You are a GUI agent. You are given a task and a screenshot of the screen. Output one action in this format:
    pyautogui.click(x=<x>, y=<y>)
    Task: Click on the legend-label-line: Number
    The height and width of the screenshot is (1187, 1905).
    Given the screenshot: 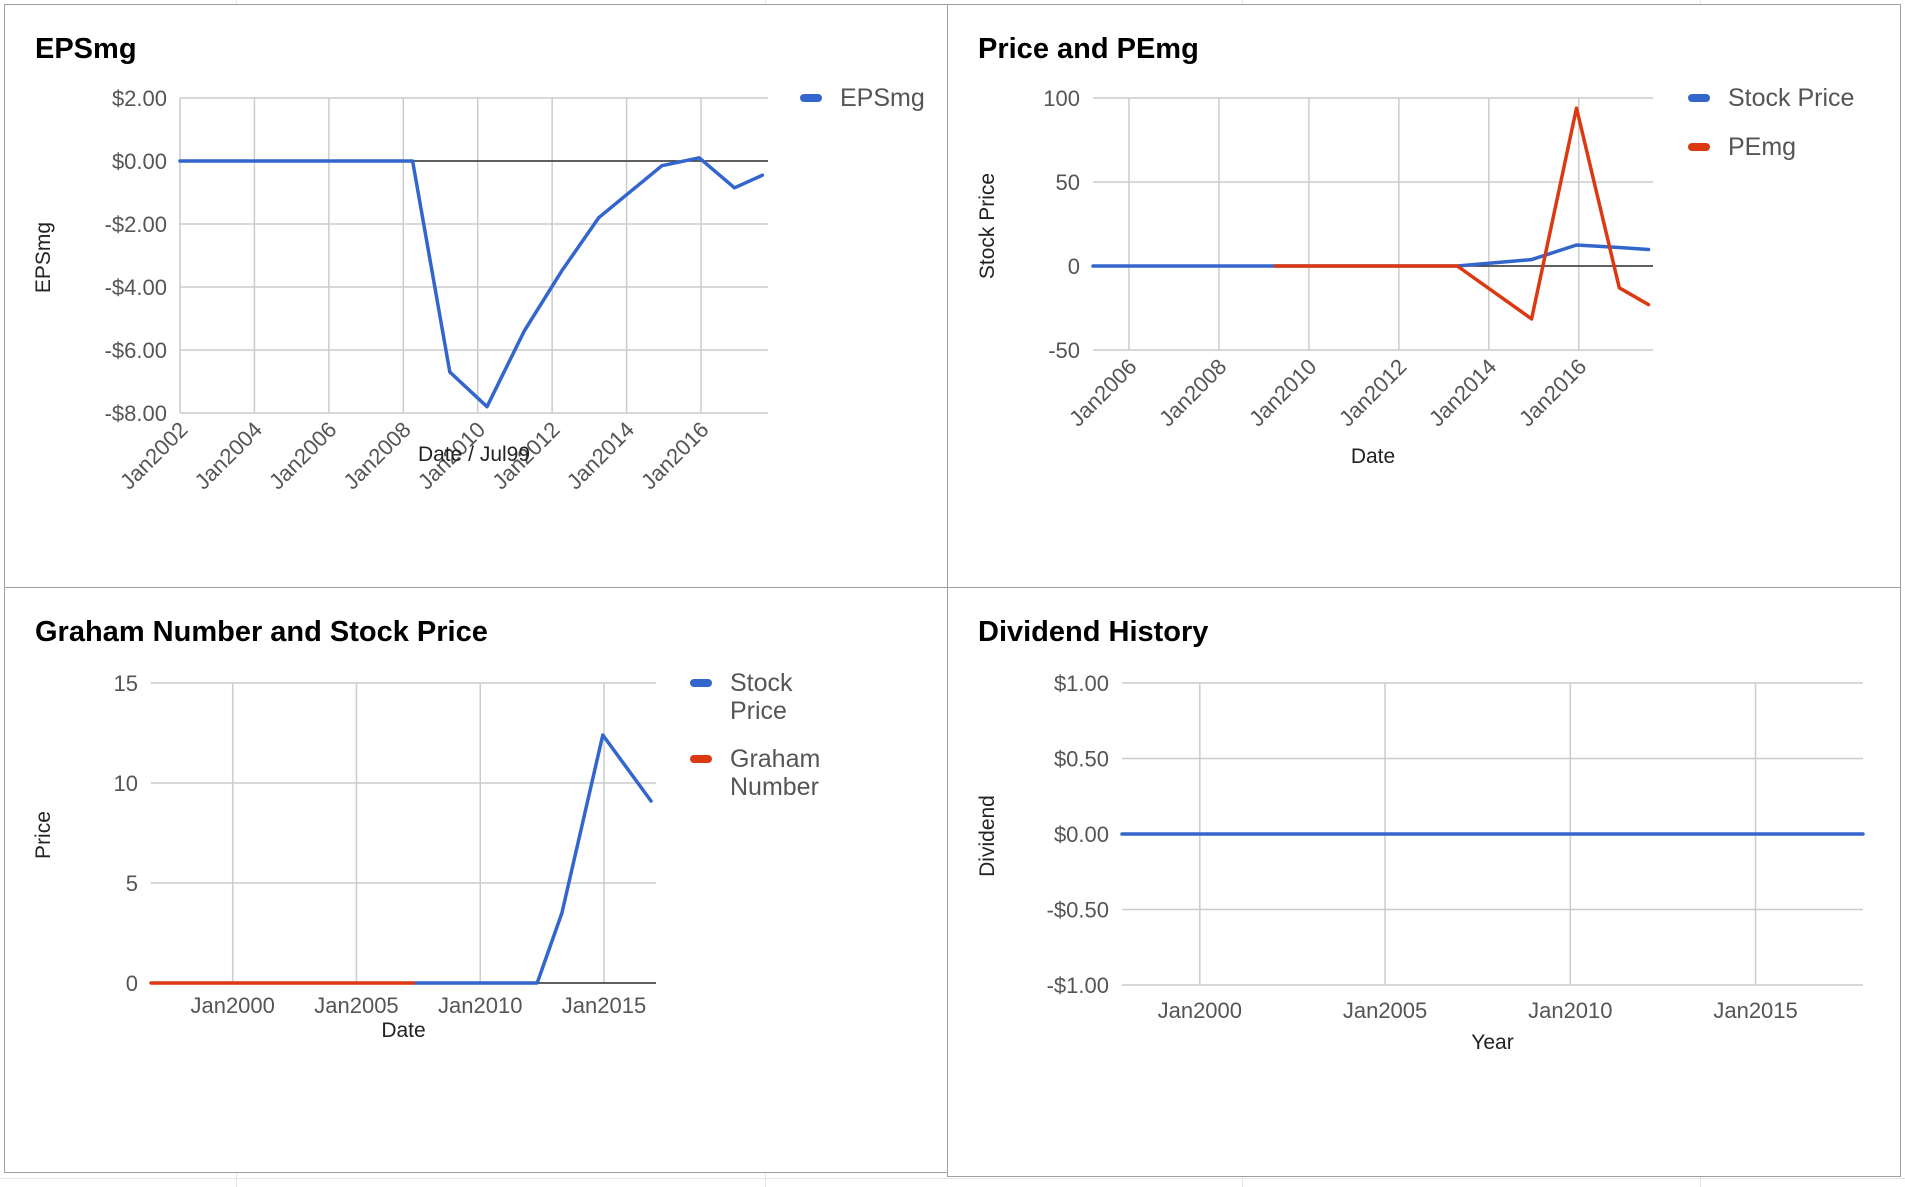 What is the action you would take?
    pyautogui.click(x=774, y=787)
    